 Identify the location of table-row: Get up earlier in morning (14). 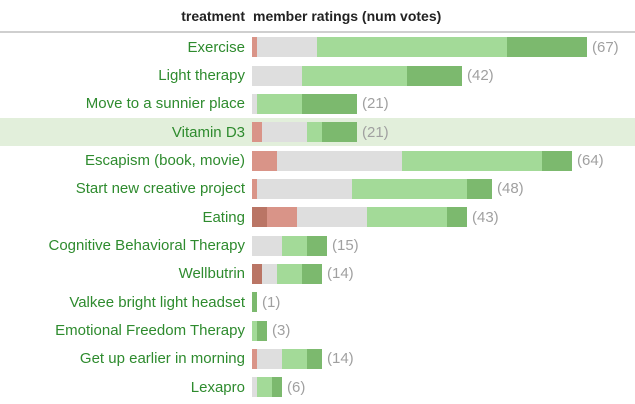
(317, 359).